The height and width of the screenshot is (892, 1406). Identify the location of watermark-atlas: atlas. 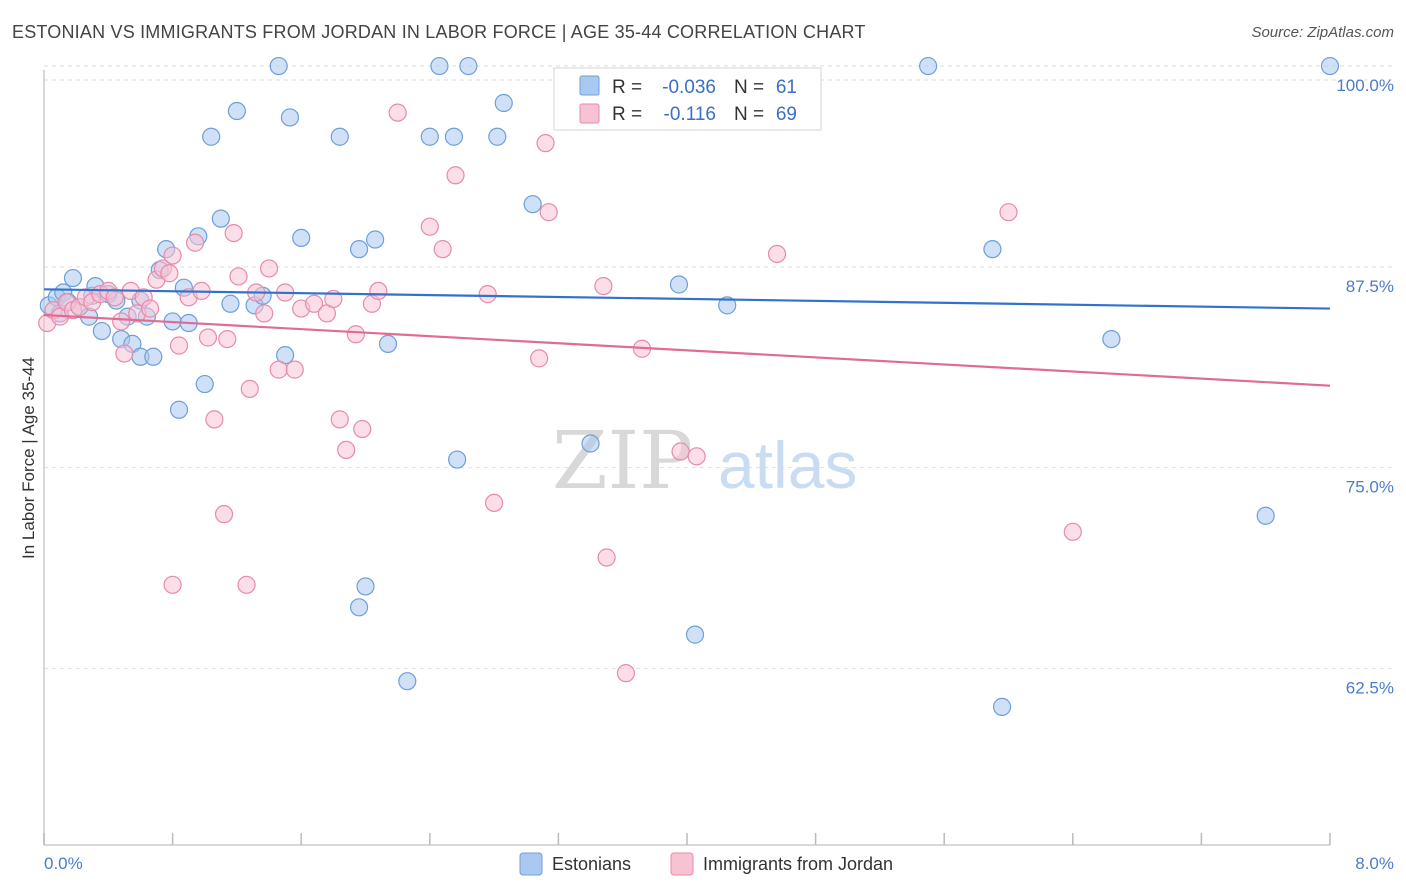
(787, 465).